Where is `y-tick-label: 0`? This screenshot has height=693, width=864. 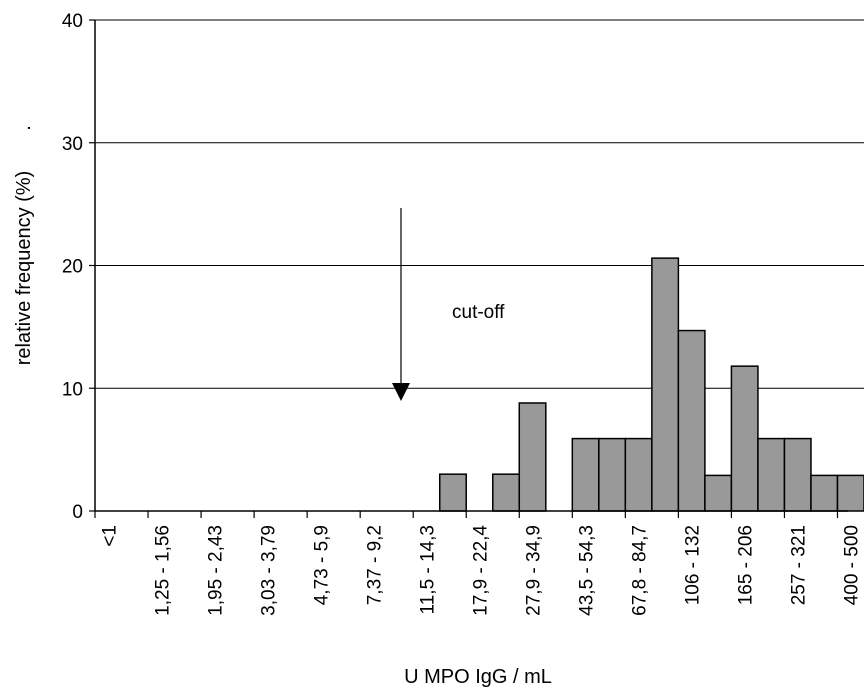
y-tick-label: 0 is located at coordinates (77, 512).